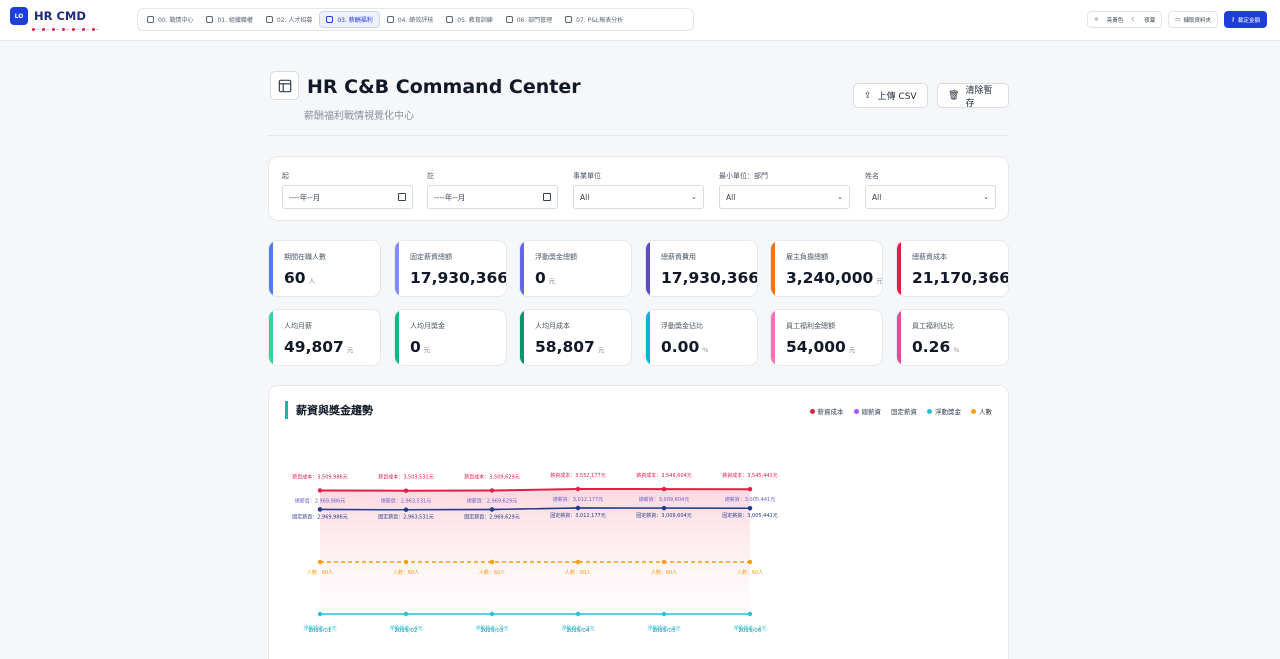 The height and width of the screenshot is (659, 1280). I want to click on kpi-card: 員工福利金總額 54,000 元, so click(826, 337).